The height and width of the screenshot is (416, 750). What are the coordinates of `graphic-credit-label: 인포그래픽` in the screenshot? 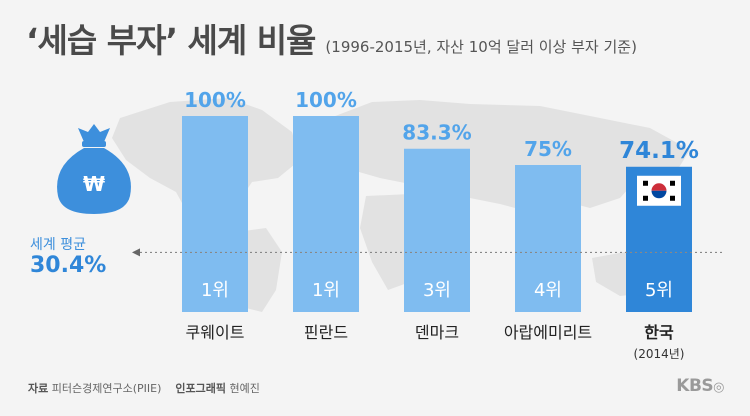 It's located at (200, 388).